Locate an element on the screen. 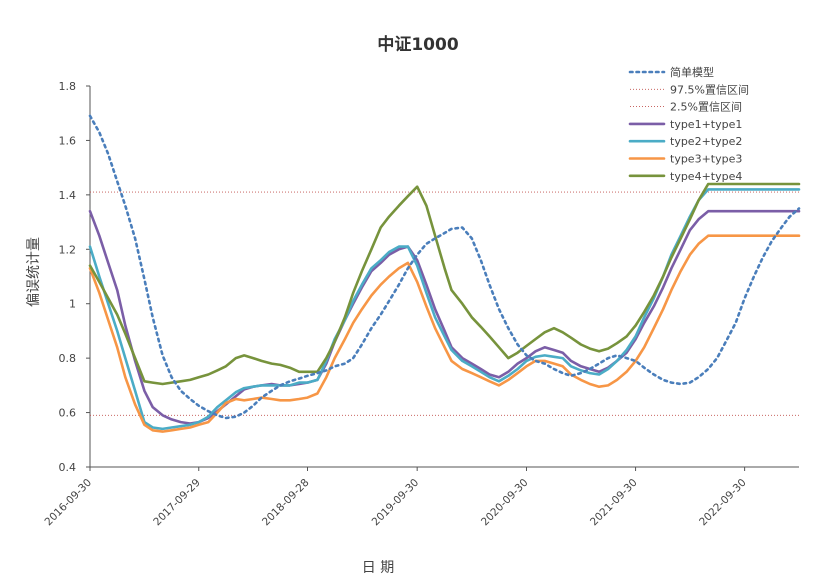  legend-label: type2+type2 is located at coordinates (706, 141).